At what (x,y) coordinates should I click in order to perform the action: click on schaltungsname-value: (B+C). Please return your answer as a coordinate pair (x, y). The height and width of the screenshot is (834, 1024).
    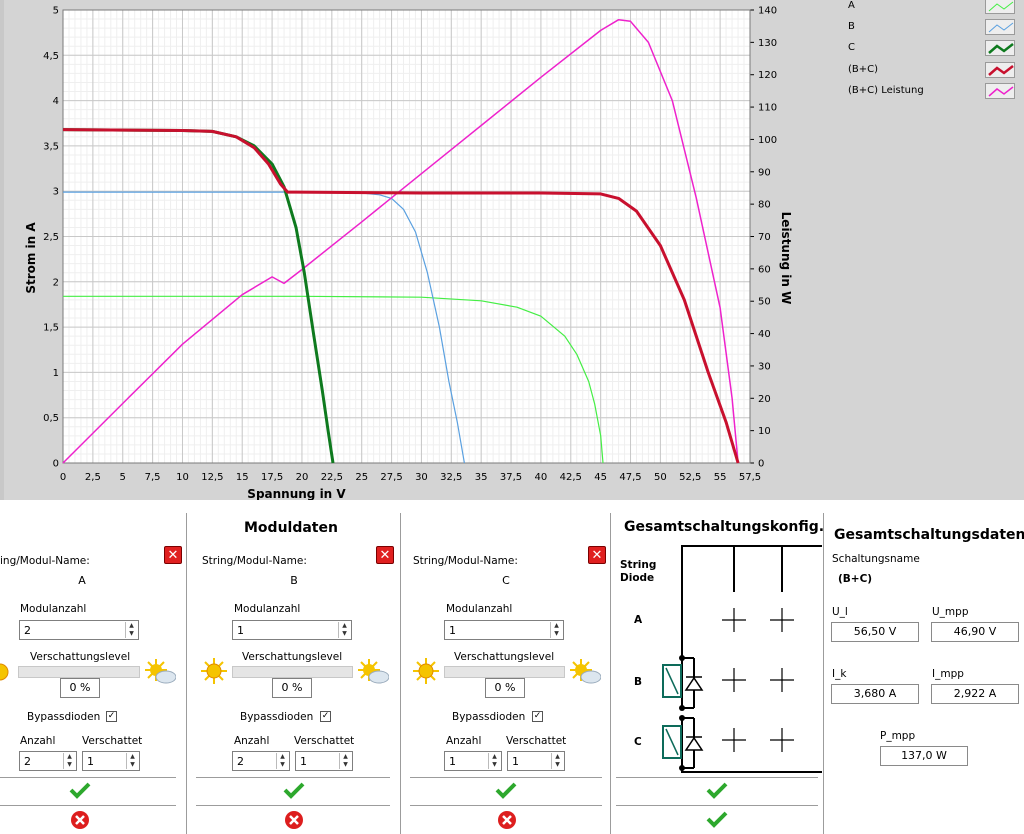
    Looking at the image, I should click on (855, 579).